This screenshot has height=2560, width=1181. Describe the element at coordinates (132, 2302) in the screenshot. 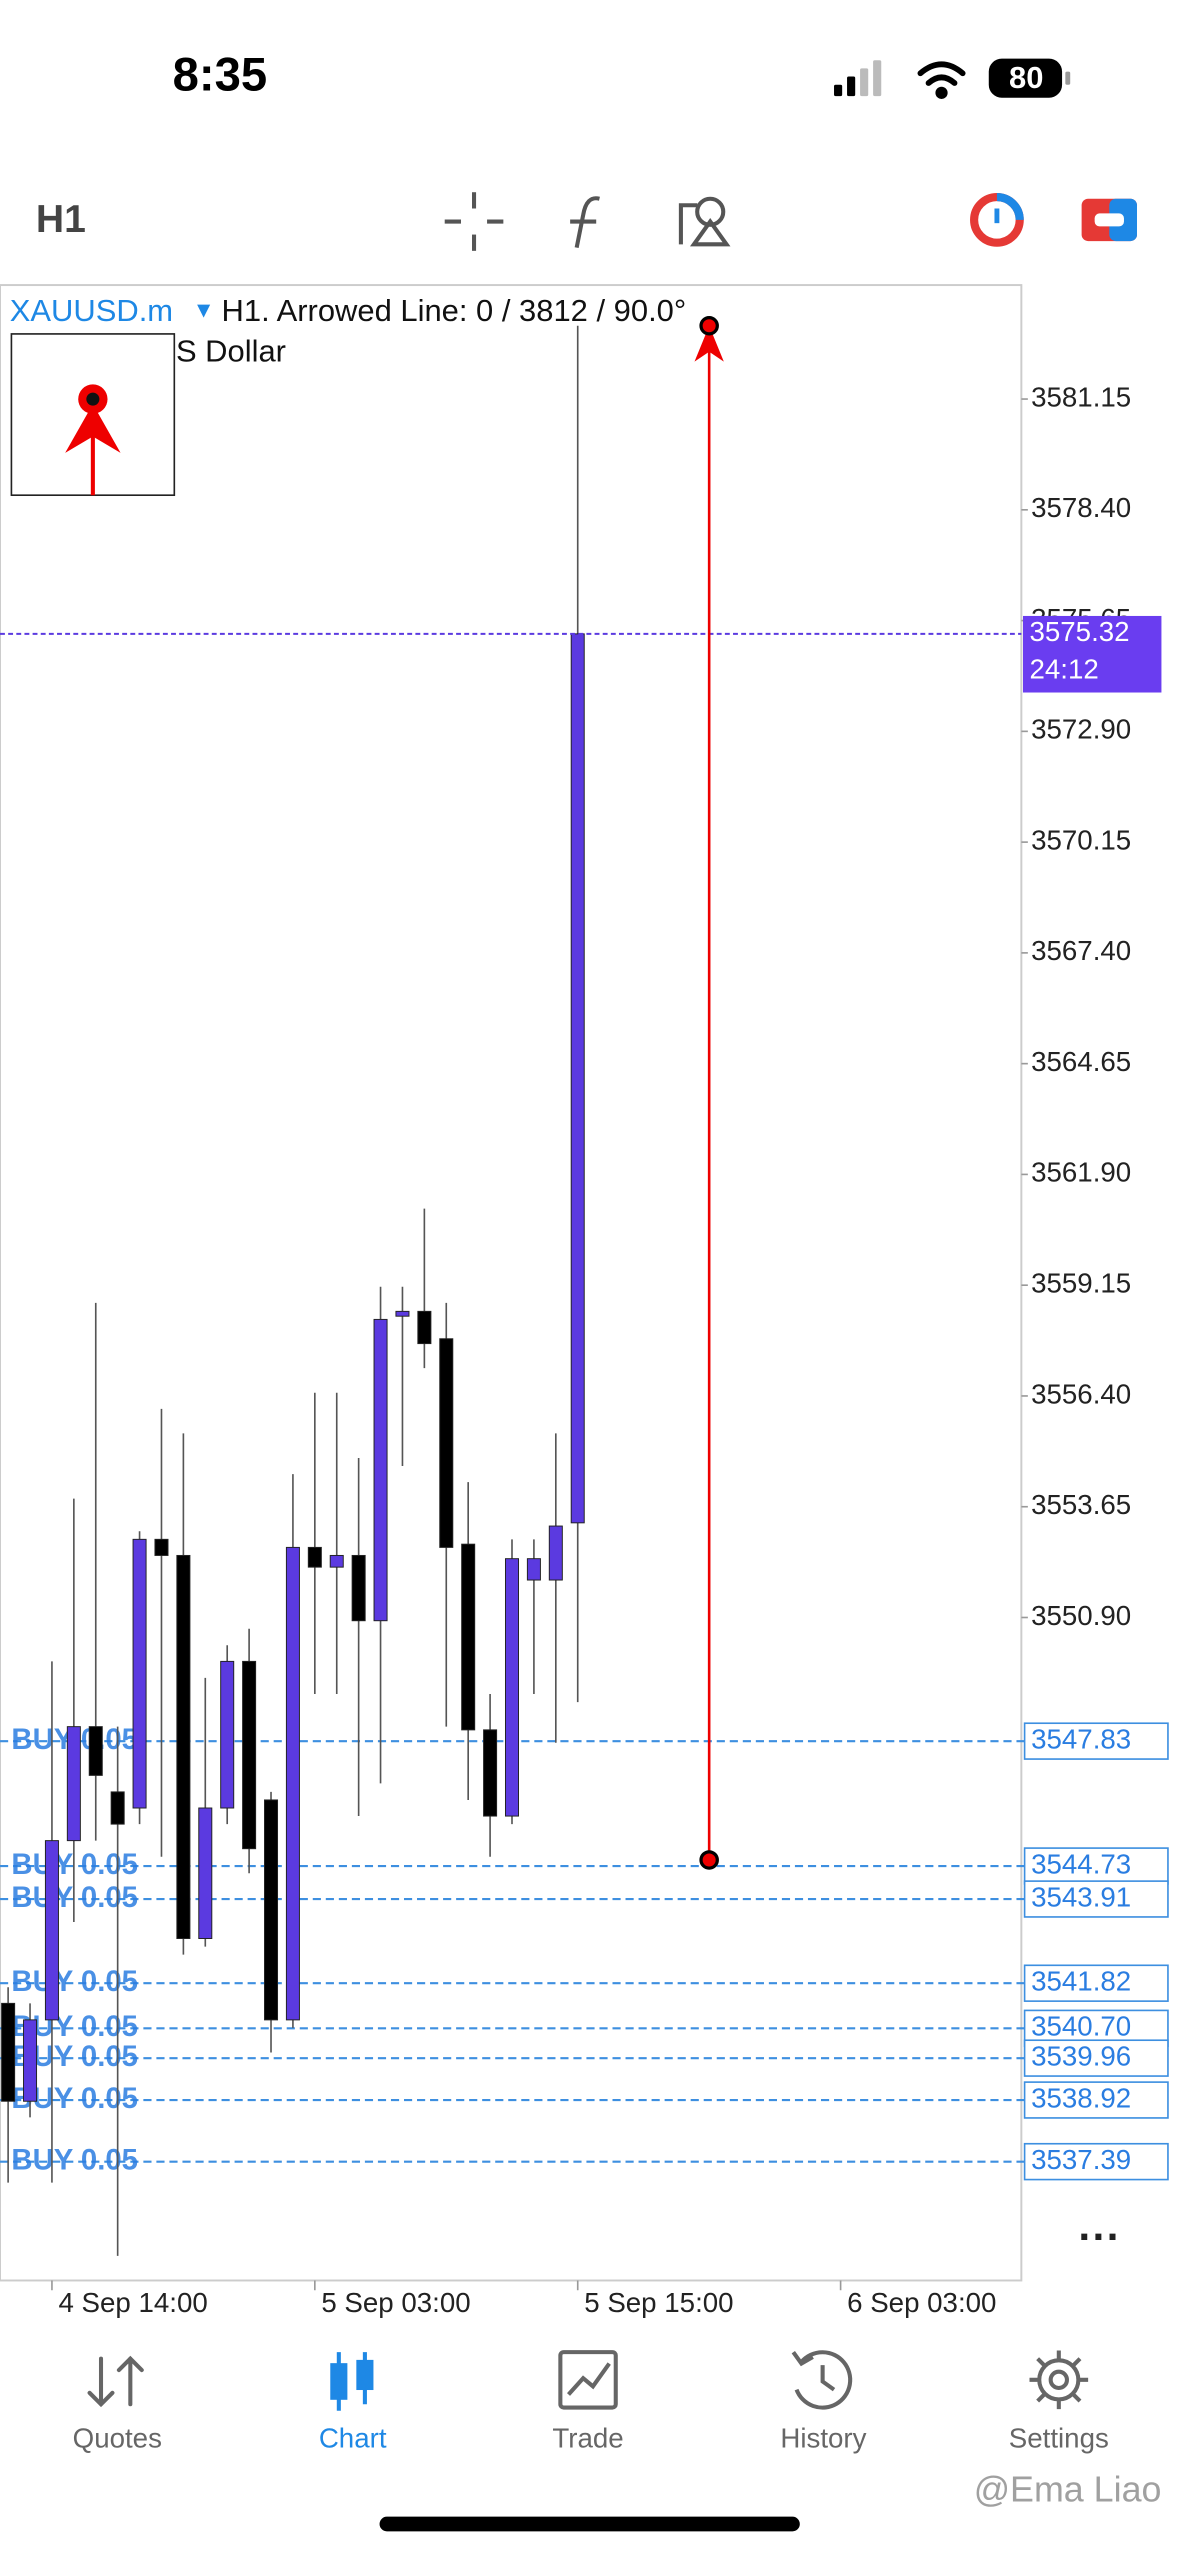

I see `x-tick-label: 4 Sep 14:00` at that location.